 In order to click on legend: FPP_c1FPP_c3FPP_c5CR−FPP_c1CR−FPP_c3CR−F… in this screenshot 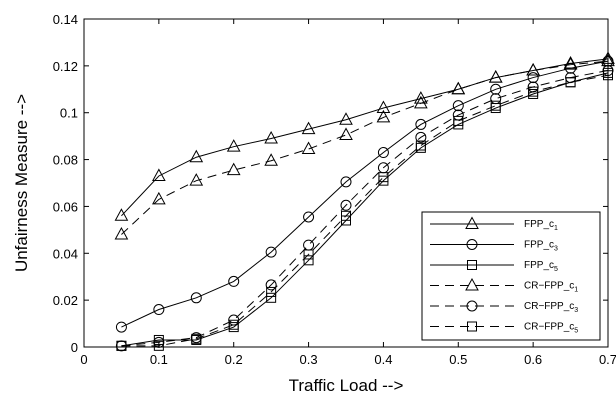, I will do `click(511, 276)`.